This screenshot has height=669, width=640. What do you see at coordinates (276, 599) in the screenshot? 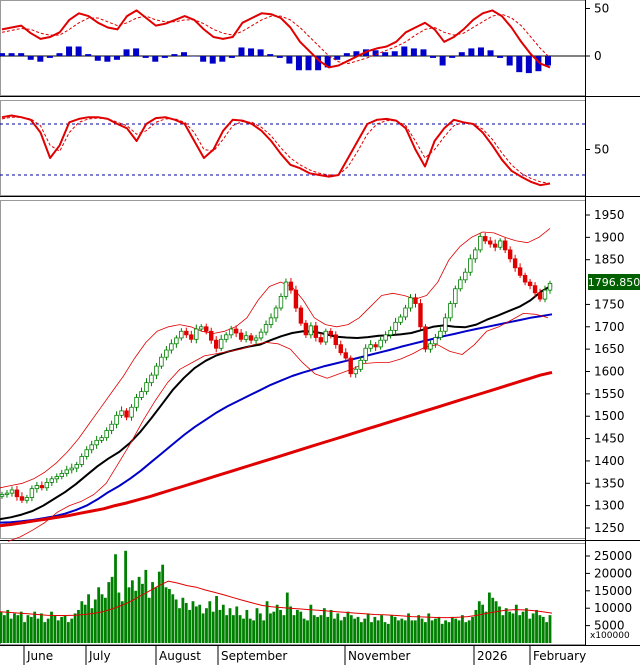
I see `volume-ma-line` at bounding box center [276, 599].